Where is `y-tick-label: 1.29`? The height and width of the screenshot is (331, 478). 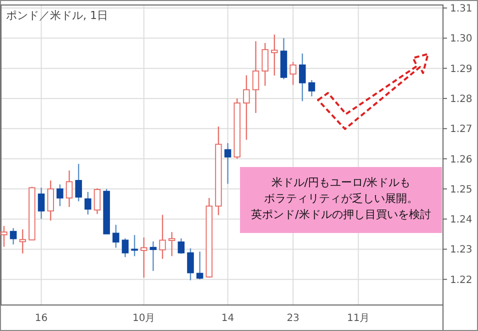 y-tick-label: 1.29 is located at coordinates (461, 69).